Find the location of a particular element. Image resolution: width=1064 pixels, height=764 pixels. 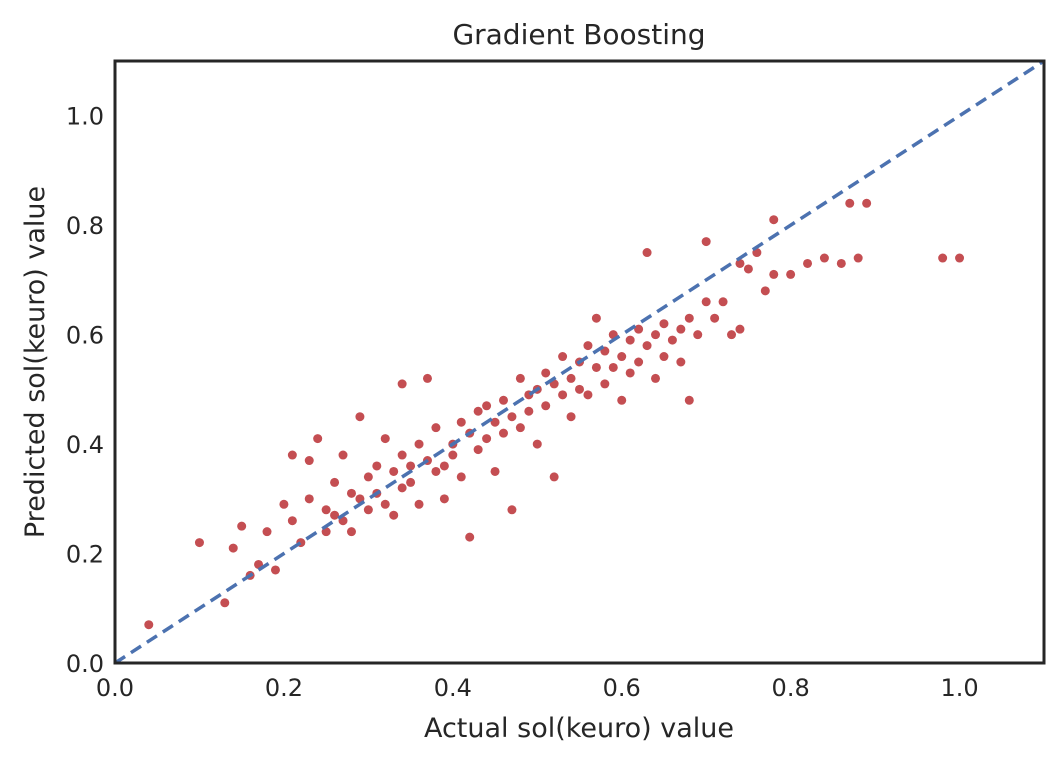

y-tick-label: 0.2 is located at coordinates (85, 555).